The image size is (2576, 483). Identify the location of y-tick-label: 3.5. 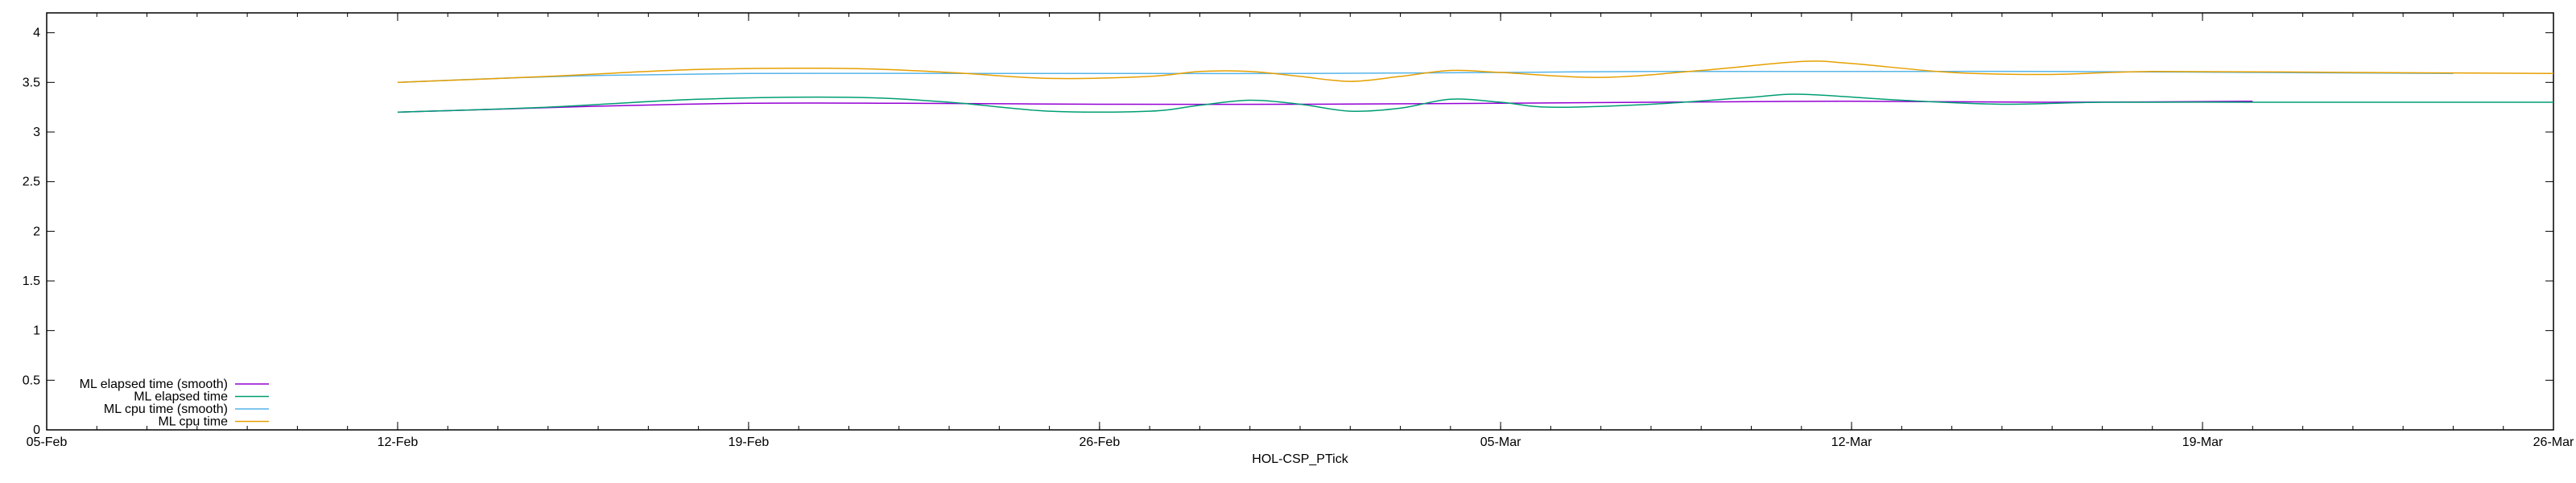
(31, 82).